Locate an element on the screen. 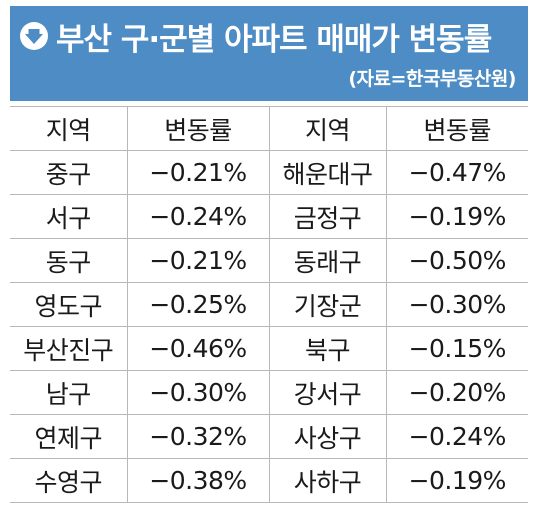 The height and width of the screenshot is (505, 548). table-row: 서구 −0.24% 금정구 −0.19% is located at coordinates (269, 216).